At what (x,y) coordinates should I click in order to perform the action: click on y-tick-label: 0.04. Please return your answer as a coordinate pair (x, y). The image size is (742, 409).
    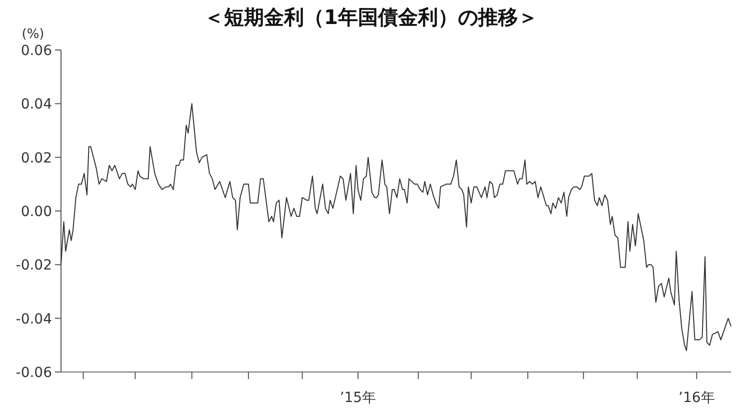
    Looking at the image, I should click on (36, 104).